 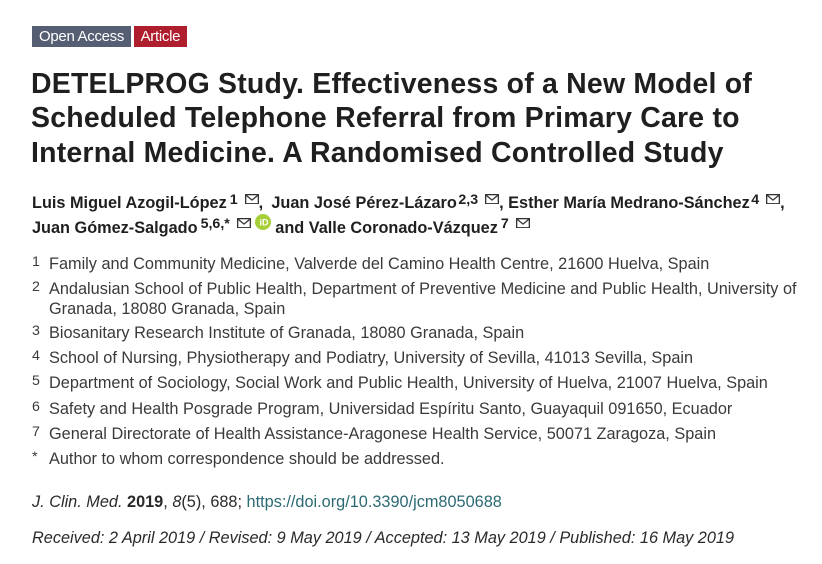 What do you see at coordinates (264, 223) in the screenshot?
I see `svg-text: iD` at bounding box center [264, 223].